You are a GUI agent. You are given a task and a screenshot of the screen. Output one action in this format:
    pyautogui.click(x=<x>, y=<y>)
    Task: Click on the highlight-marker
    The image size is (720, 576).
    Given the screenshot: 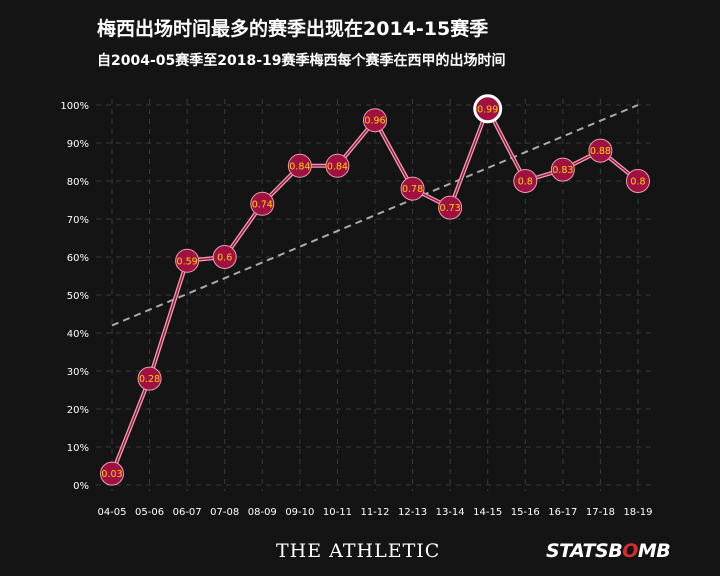 What is the action you would take?
    pyautogui.click(x=488, y=109)
    